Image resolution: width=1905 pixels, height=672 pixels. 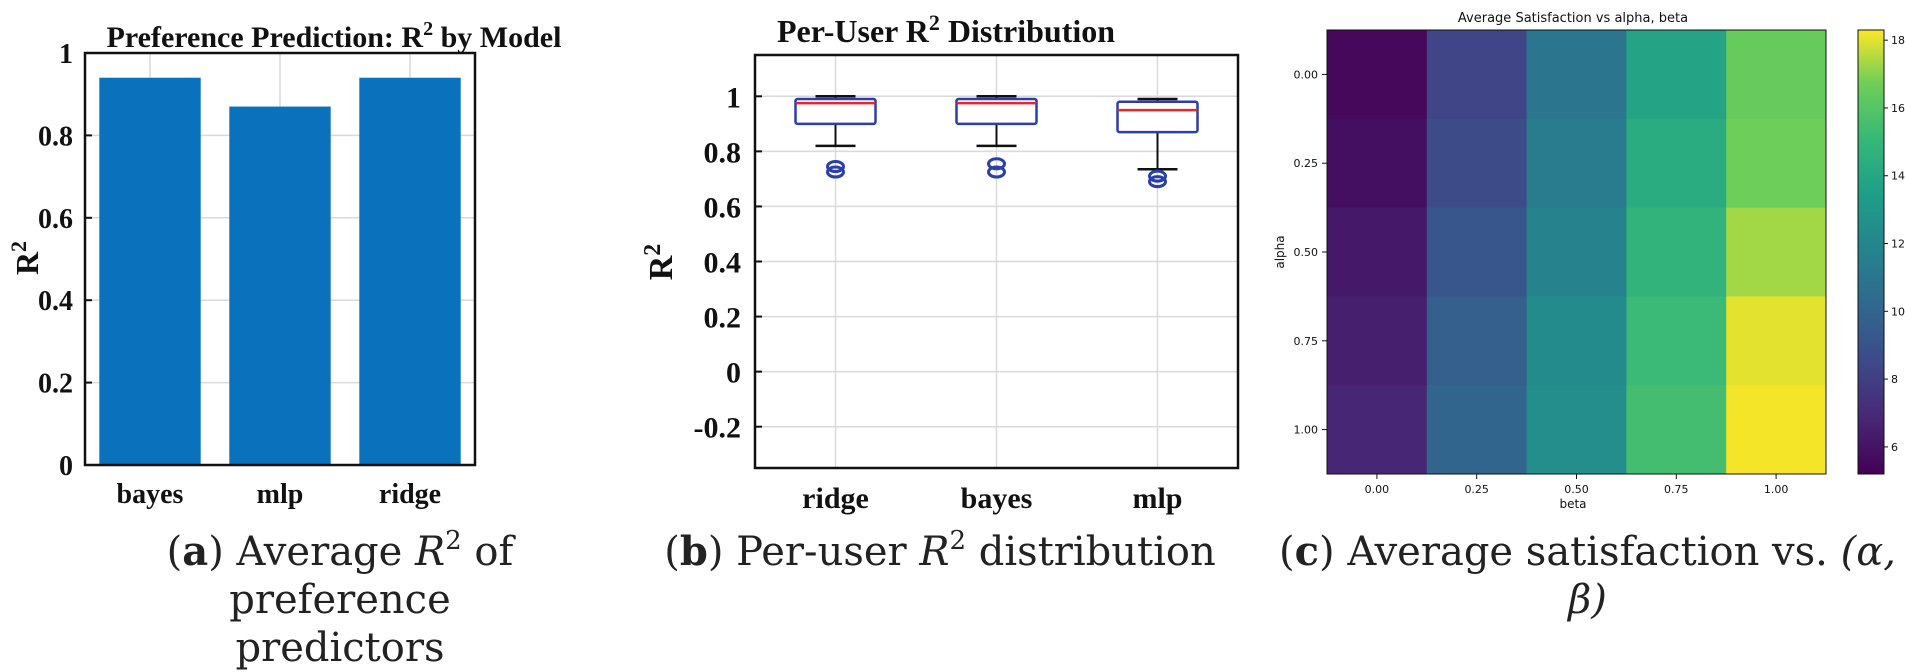 I want to click on colorbar-tick-label: 6, so click(x=1894, y=447).